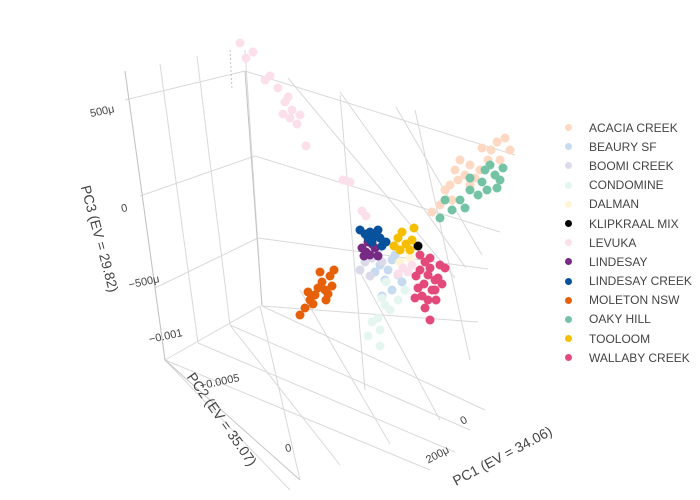 The width and height of the screenshot is (700, 500). What do you see at coordinates (626, 204) in the screenshot?
I see `legend-item-dalman: DALMAN` at bounding box center [626, 204].